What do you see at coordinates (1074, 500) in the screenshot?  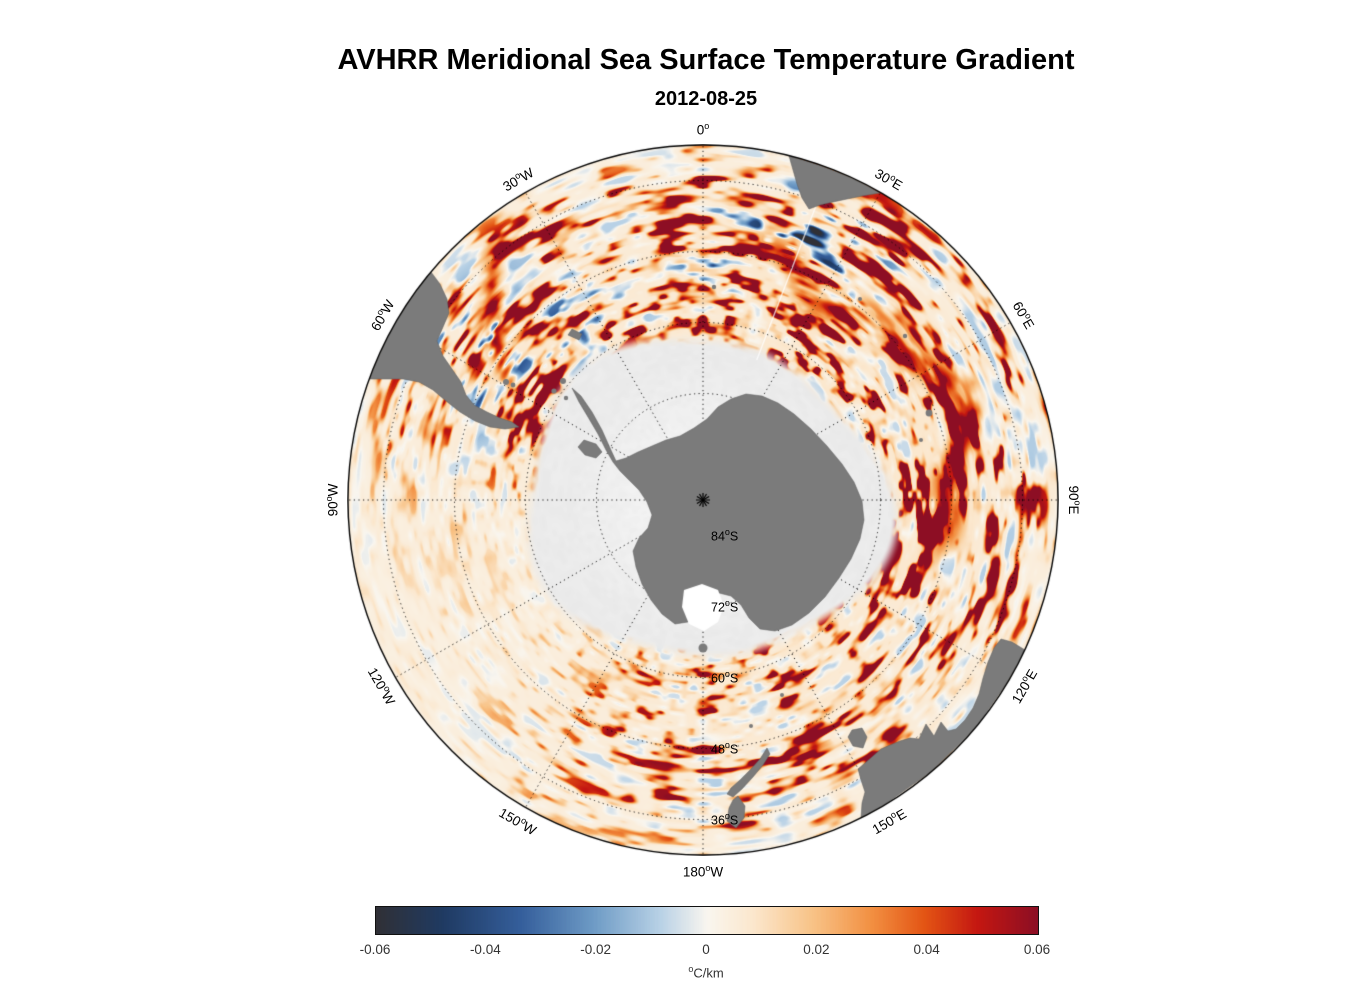 I see `lon-label-90E: 90oE` at bounding box center [1074, 500].